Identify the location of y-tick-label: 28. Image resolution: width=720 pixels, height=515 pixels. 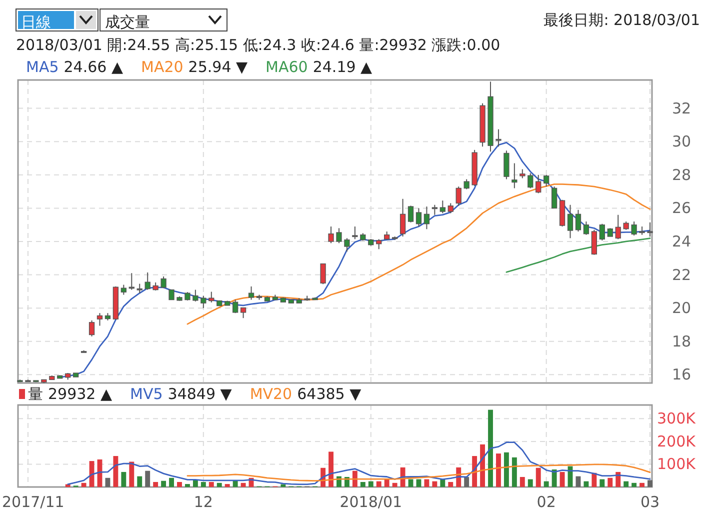
(682, 175).